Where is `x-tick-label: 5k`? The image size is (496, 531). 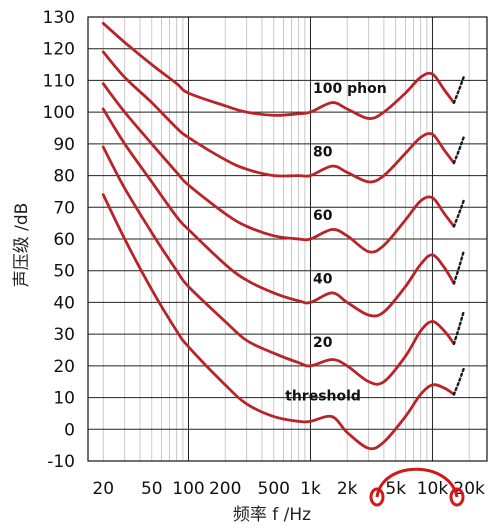 x-tick-label: 5k is located at coordinates (395, 489).